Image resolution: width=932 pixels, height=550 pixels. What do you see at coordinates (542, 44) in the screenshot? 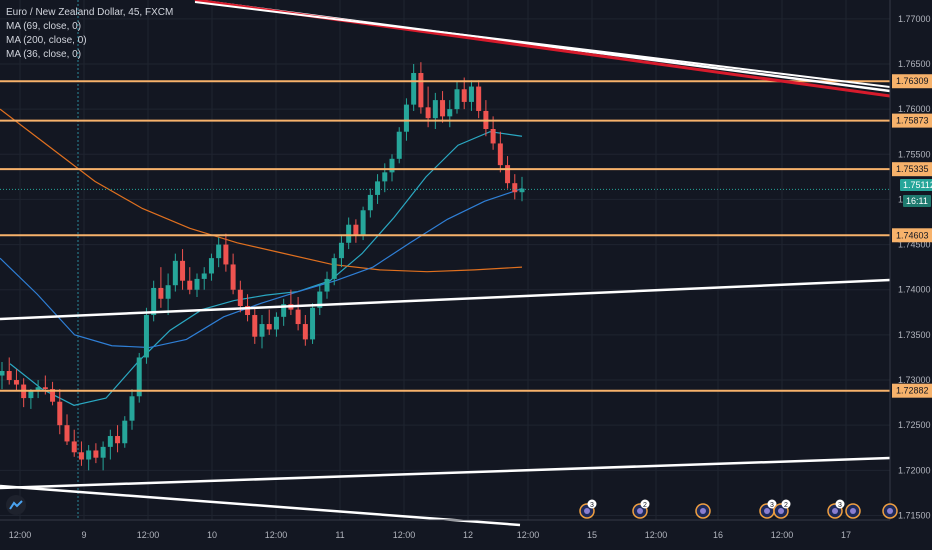
I see `trendline-upper` at bounding box center [542, 44].